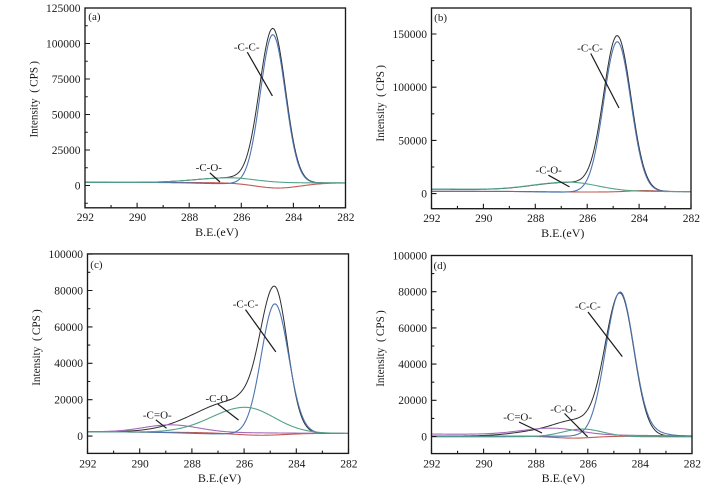  Describe the element at coordinates (96, 265) in the screenshot. I see `svg-text: (c)` at that location.